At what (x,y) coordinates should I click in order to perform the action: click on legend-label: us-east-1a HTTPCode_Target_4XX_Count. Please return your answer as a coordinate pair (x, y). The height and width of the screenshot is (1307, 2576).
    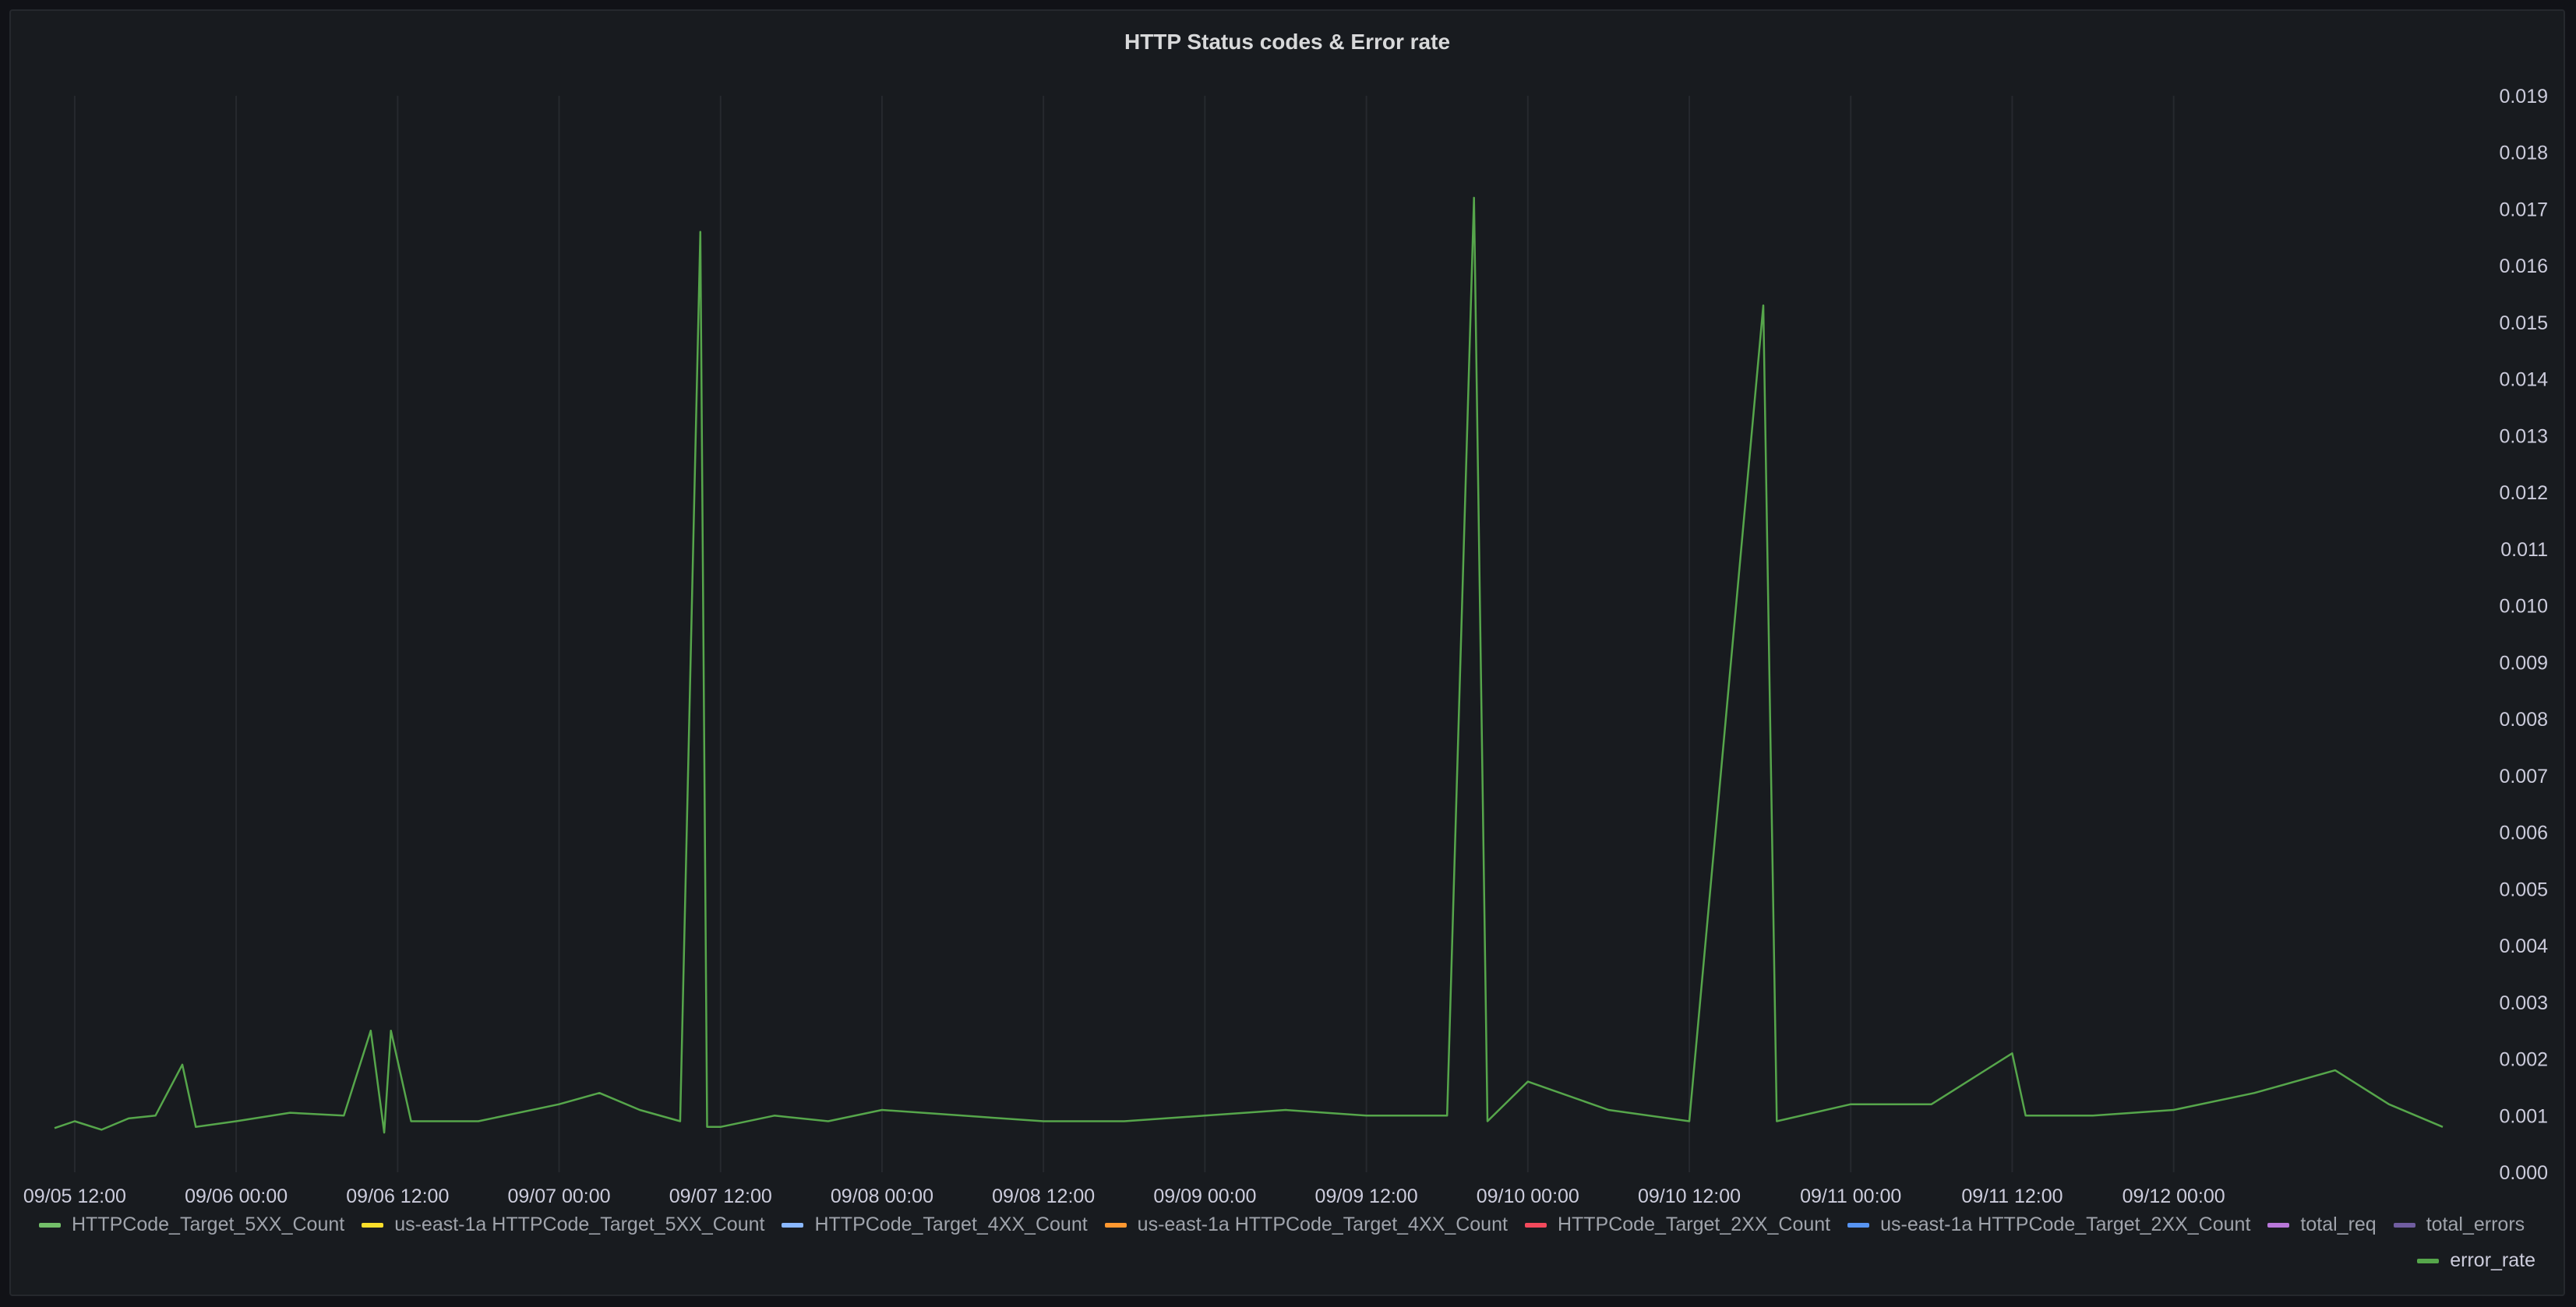
    Looking at the image, I should click on (1322, 1224).